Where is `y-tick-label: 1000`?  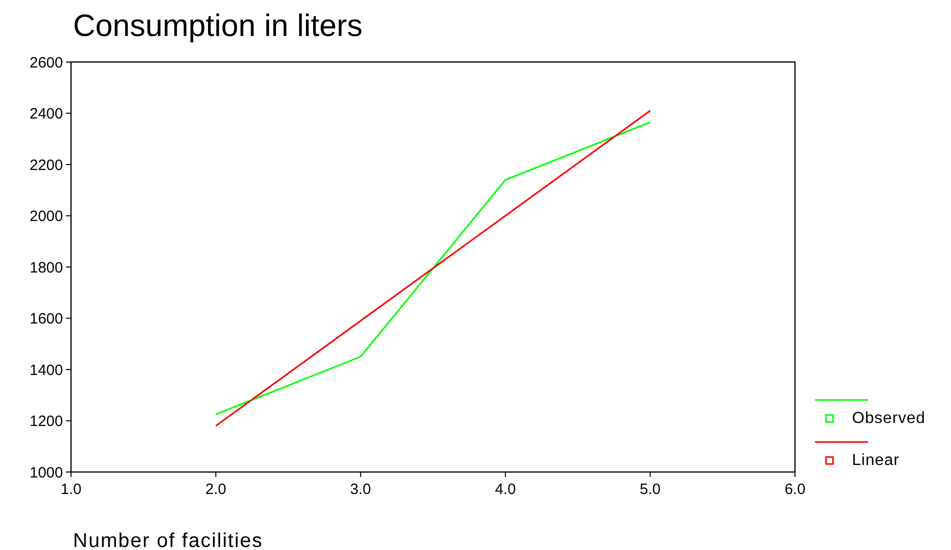 y-tick-label: 1000 is located at coordinates (46, 473).